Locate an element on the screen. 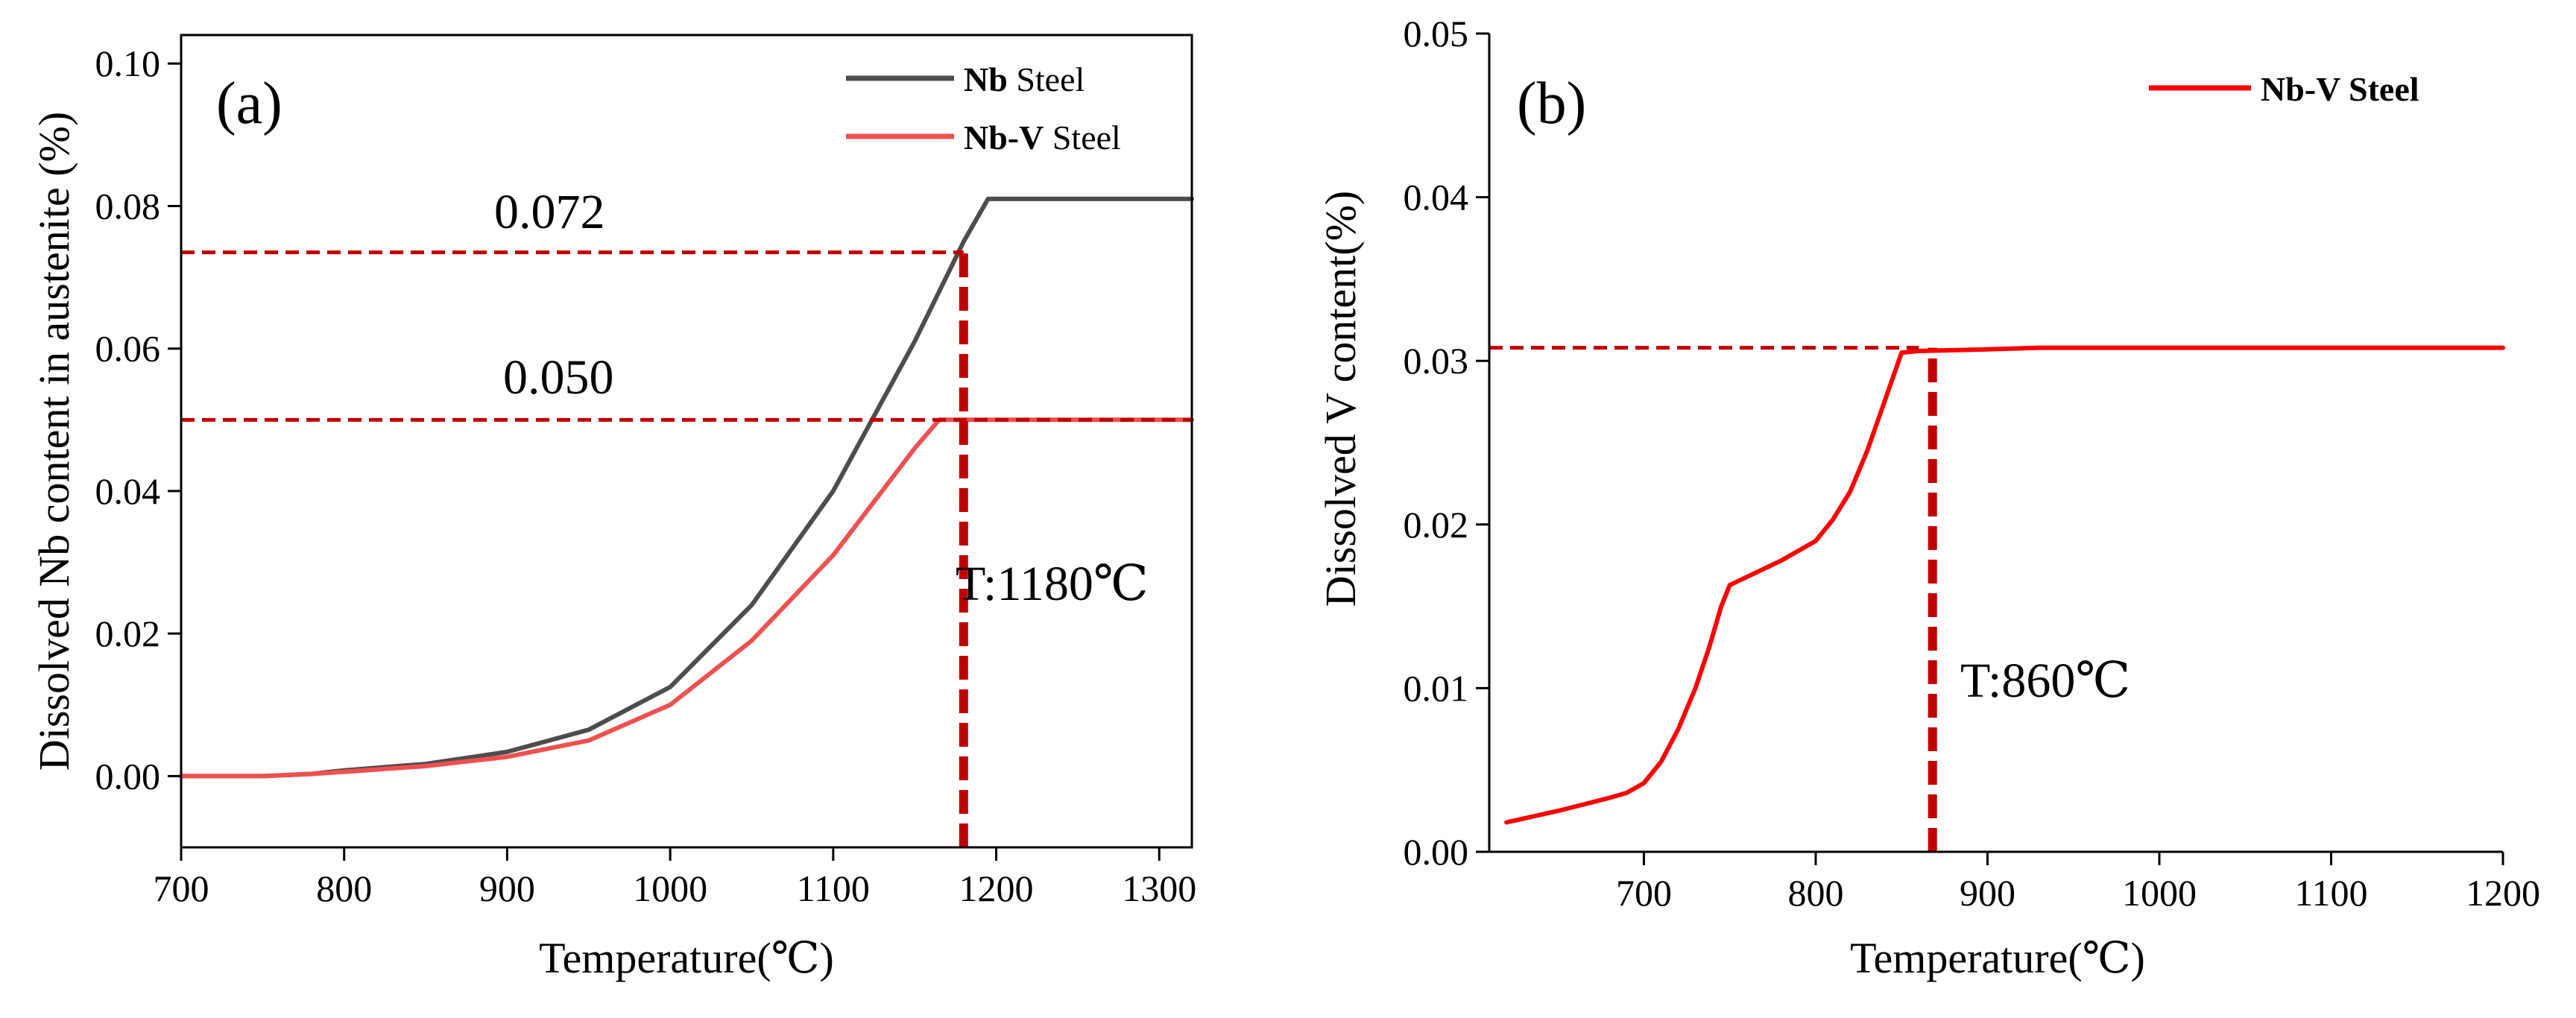 Image resolution: width=2576 pixels, height=1018 pixels. panel-a-legend: Nb Steel Nb-V Steel is located at coordinates (983, 109).